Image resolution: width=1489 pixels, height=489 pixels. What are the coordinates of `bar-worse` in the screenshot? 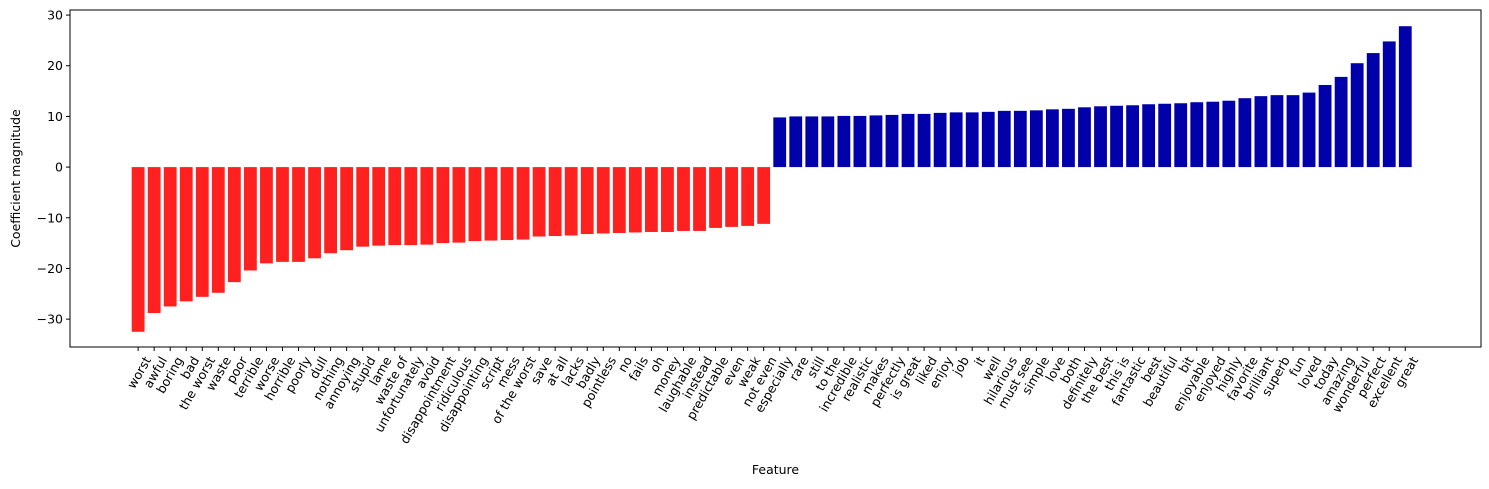 It's located at (266, 215).